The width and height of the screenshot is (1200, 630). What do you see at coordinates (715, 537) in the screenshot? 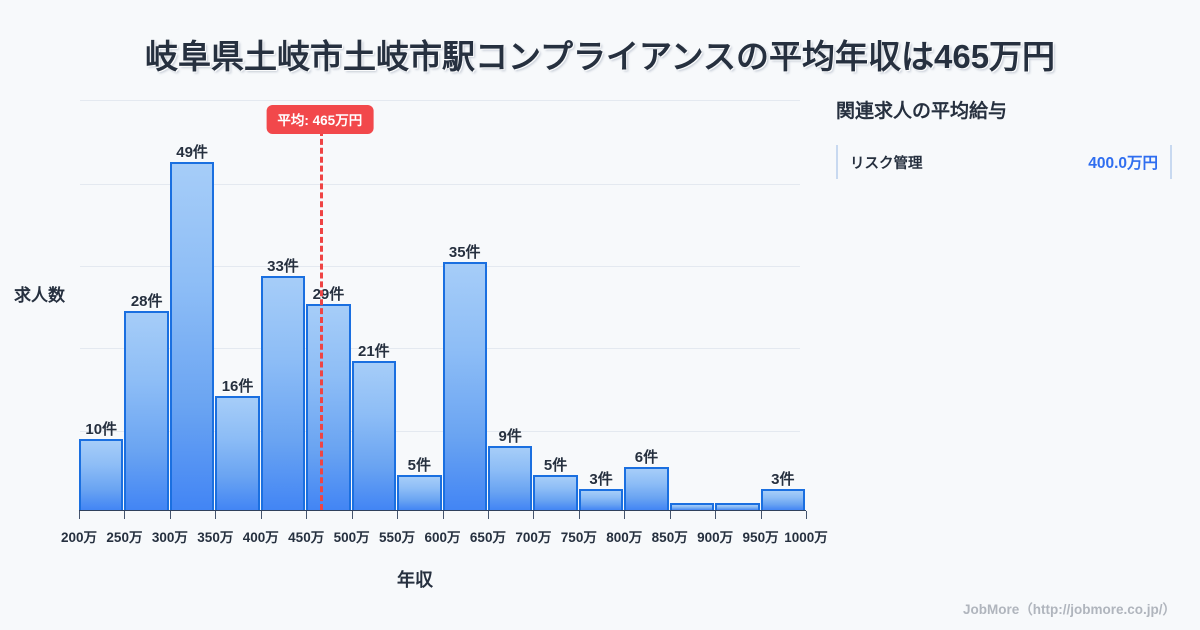
I see `x-axis-tick-label: 900万` at bounding box center [715, 537].